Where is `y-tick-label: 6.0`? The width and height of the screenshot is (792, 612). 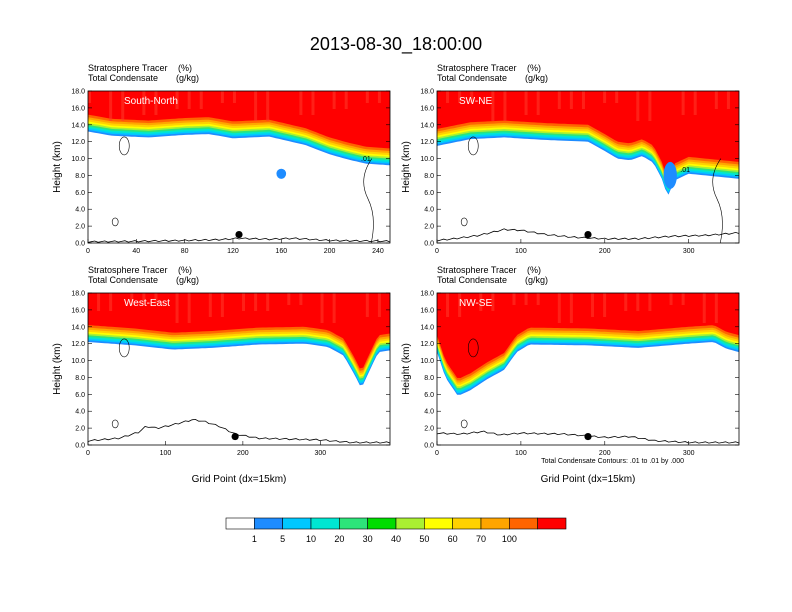
y-tick-label: 6.0 is located at coordinates (80, 395).